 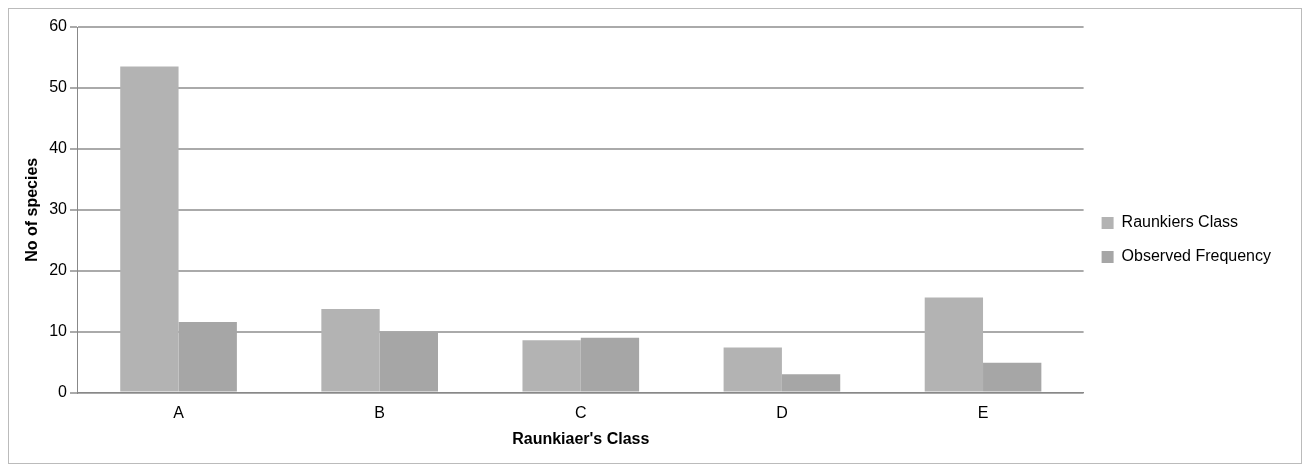 What do you see at coordinates (58, 331) in the screenshot?
I see `y-tick-label: 10` at bounding box center [58, 331].